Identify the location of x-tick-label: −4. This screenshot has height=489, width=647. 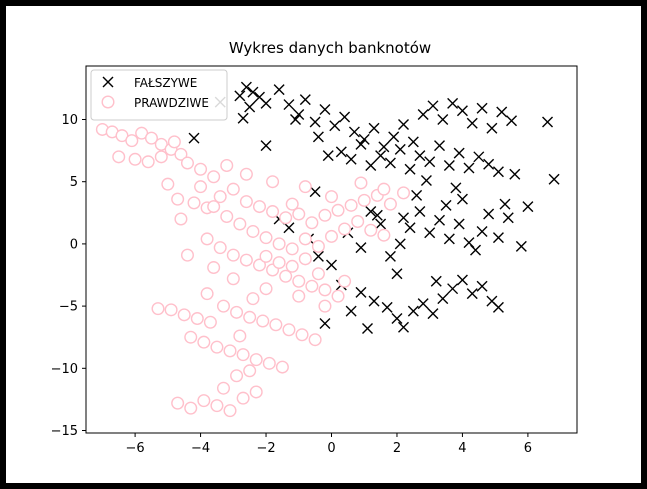
(200, 448).